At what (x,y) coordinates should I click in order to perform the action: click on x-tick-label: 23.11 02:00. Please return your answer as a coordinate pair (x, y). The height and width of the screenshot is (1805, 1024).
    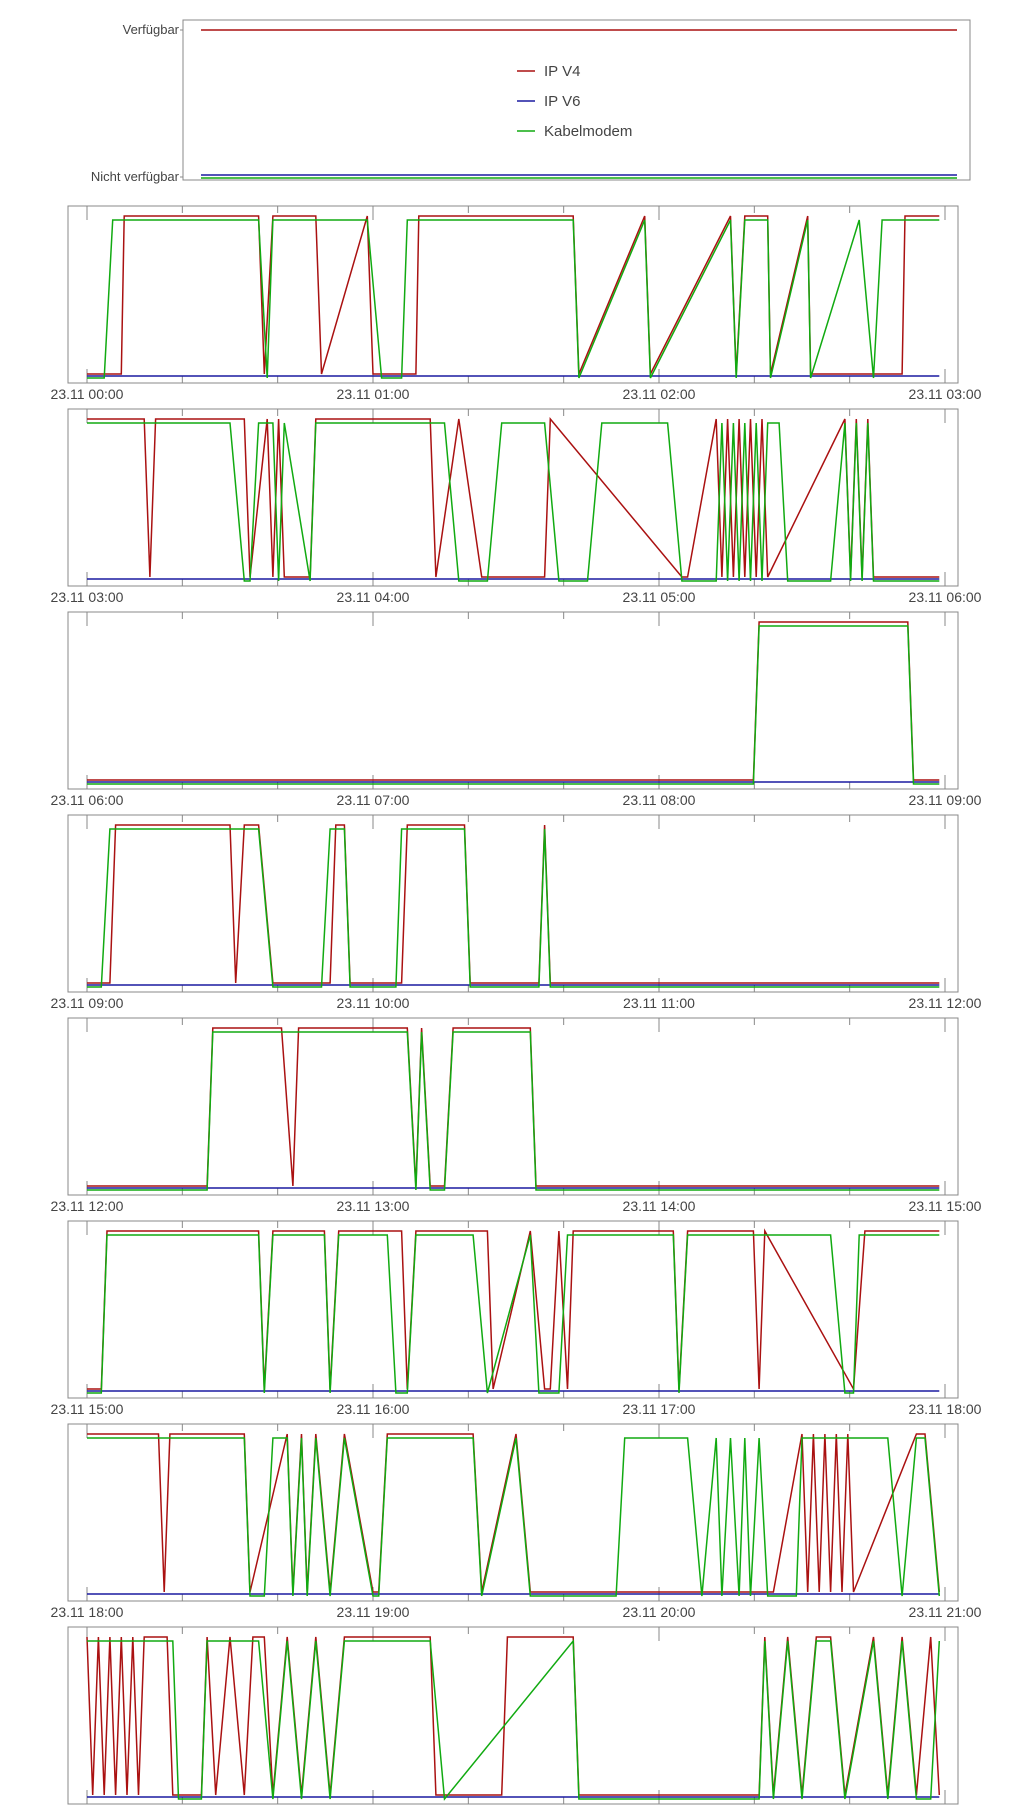
    Looking at the image, I should click on (659, 394).